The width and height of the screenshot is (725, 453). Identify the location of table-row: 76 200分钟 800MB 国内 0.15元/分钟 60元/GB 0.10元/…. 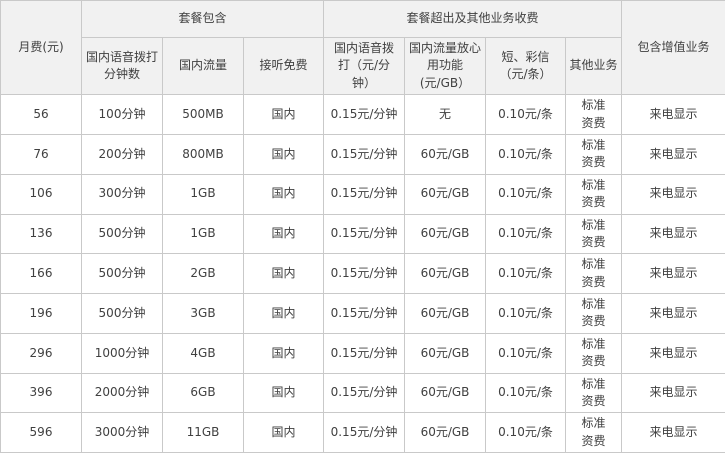
(363, 154).